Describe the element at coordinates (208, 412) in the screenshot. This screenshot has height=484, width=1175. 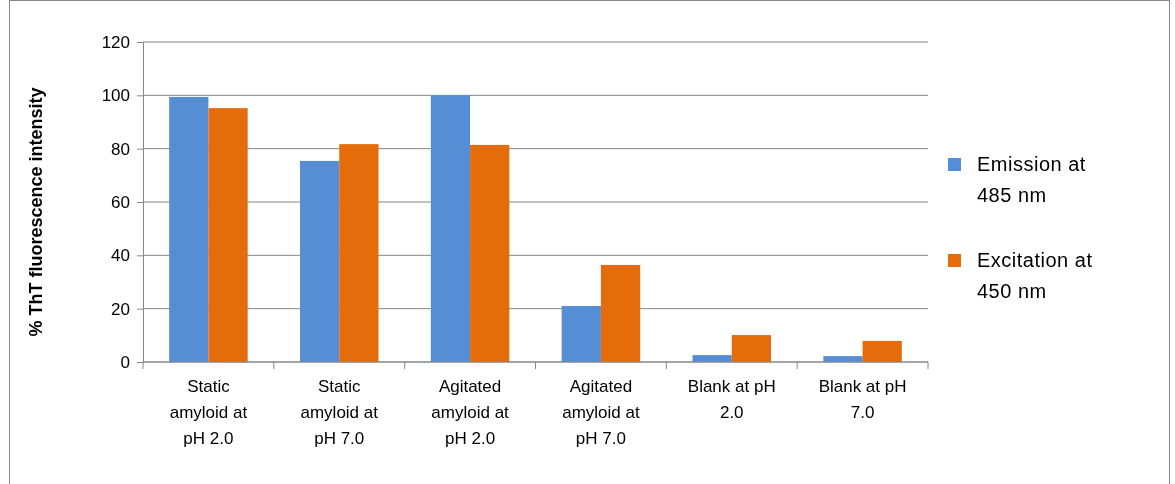
I see `x-tick-label: Static amyloid at pH 2.0` at that location.